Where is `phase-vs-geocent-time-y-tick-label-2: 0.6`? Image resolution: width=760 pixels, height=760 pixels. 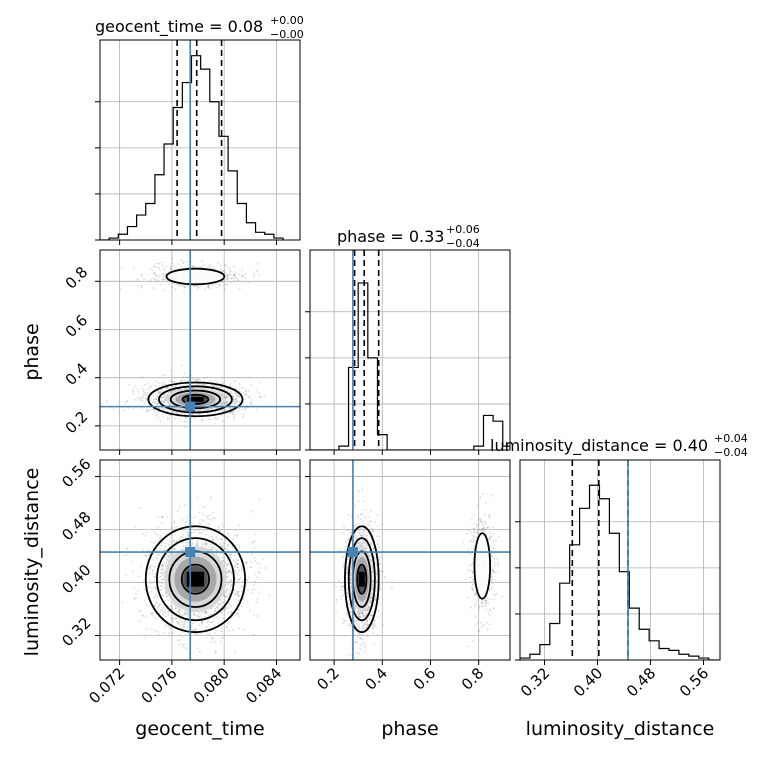
phase-vs-geocent-time-y-tick-label-2: 0.6 is located at coordinates (77, 326).